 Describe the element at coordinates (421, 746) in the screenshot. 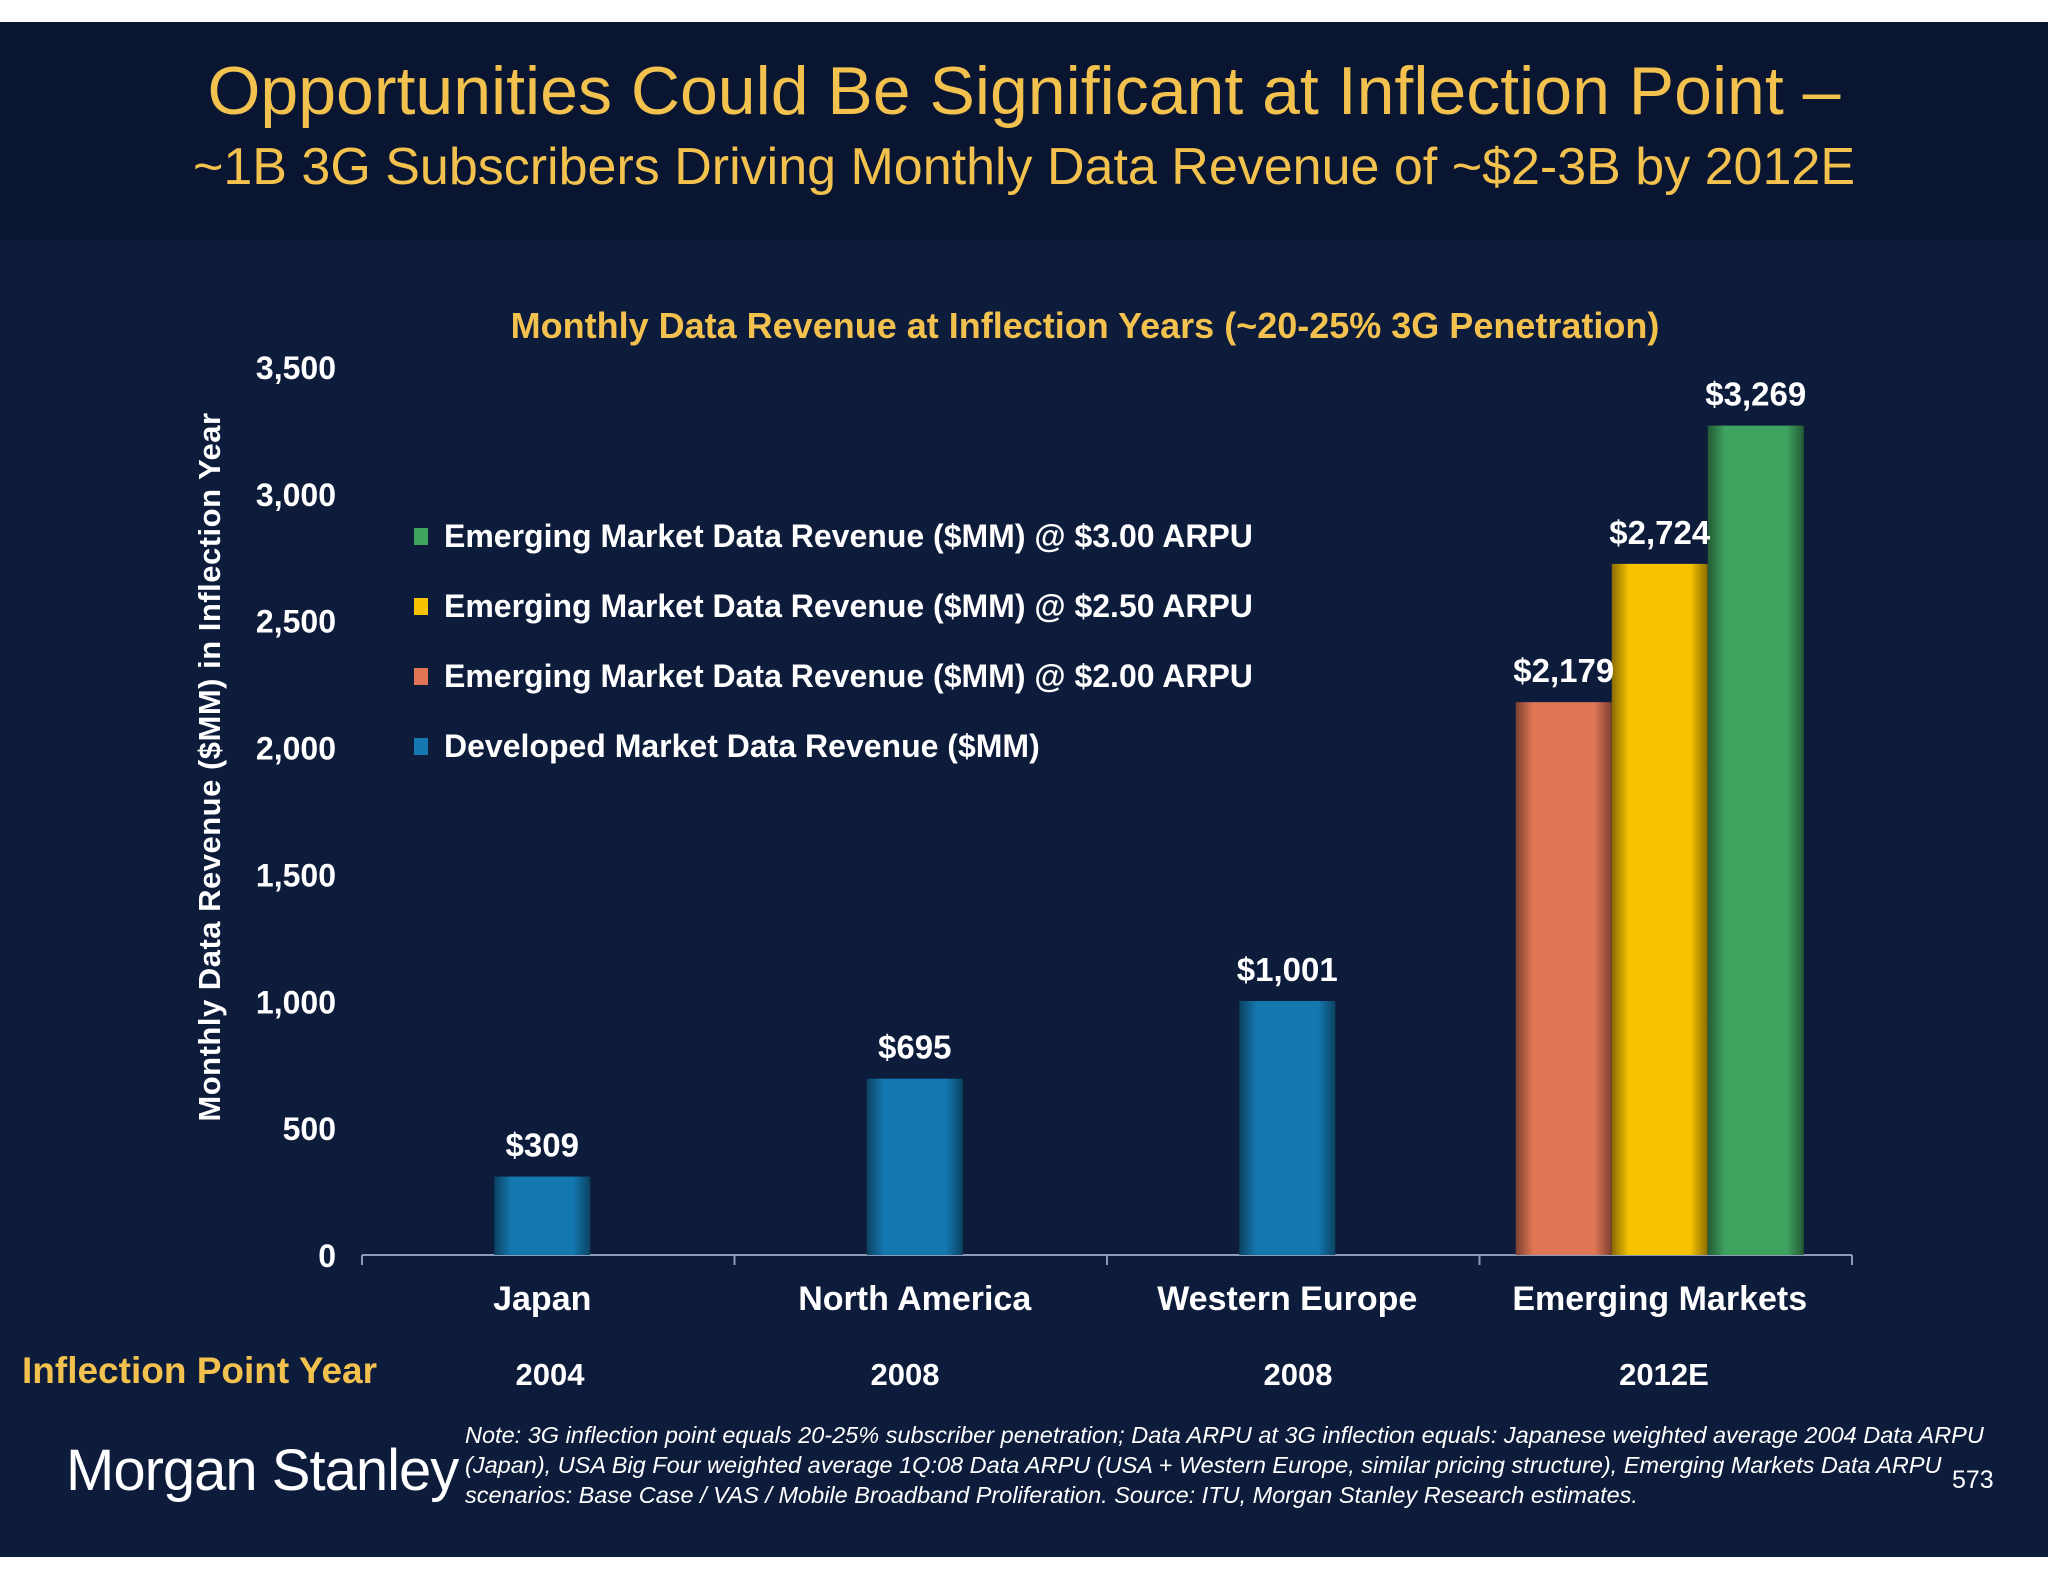

I see `legend-swatch-blue` at that location.